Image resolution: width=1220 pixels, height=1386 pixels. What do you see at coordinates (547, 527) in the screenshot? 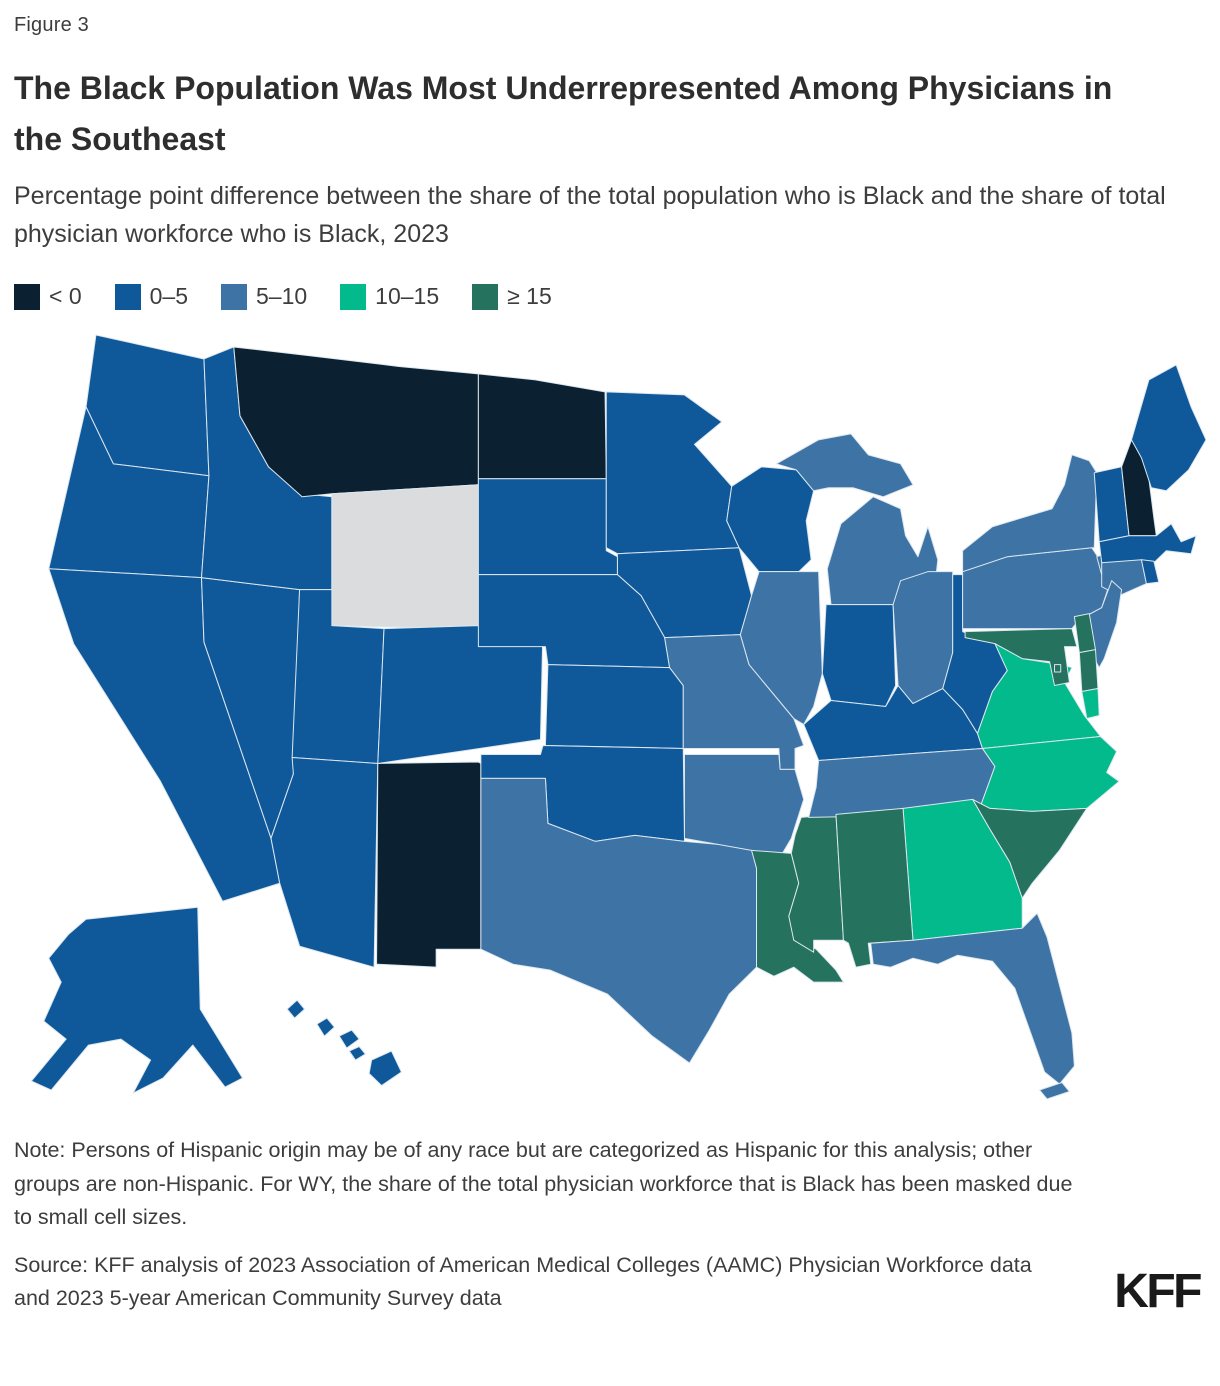
I see `state-sd` at bounding box center [547, 527].